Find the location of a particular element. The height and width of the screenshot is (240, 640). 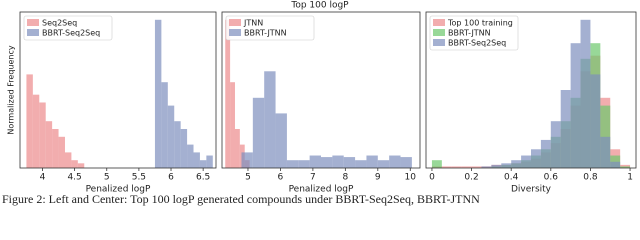

y-axis-label: Normalized Frequency is located at coordinates (11, 90).